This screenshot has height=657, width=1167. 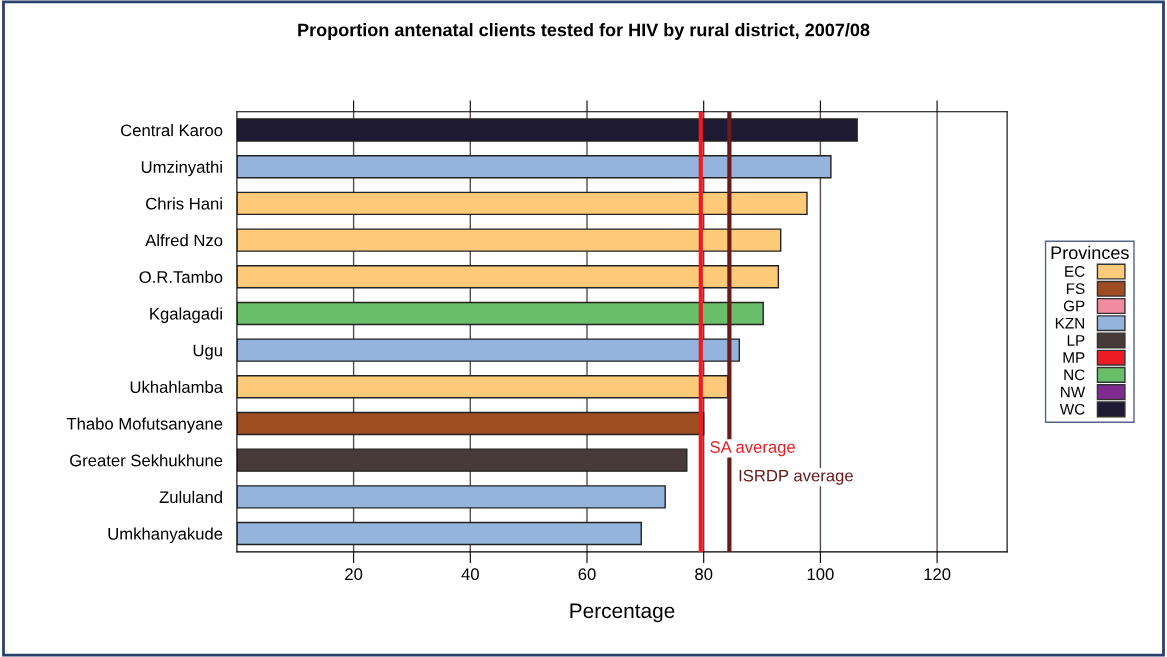 I want to click on x-tick-label: 40, so click(x=470, y=574).